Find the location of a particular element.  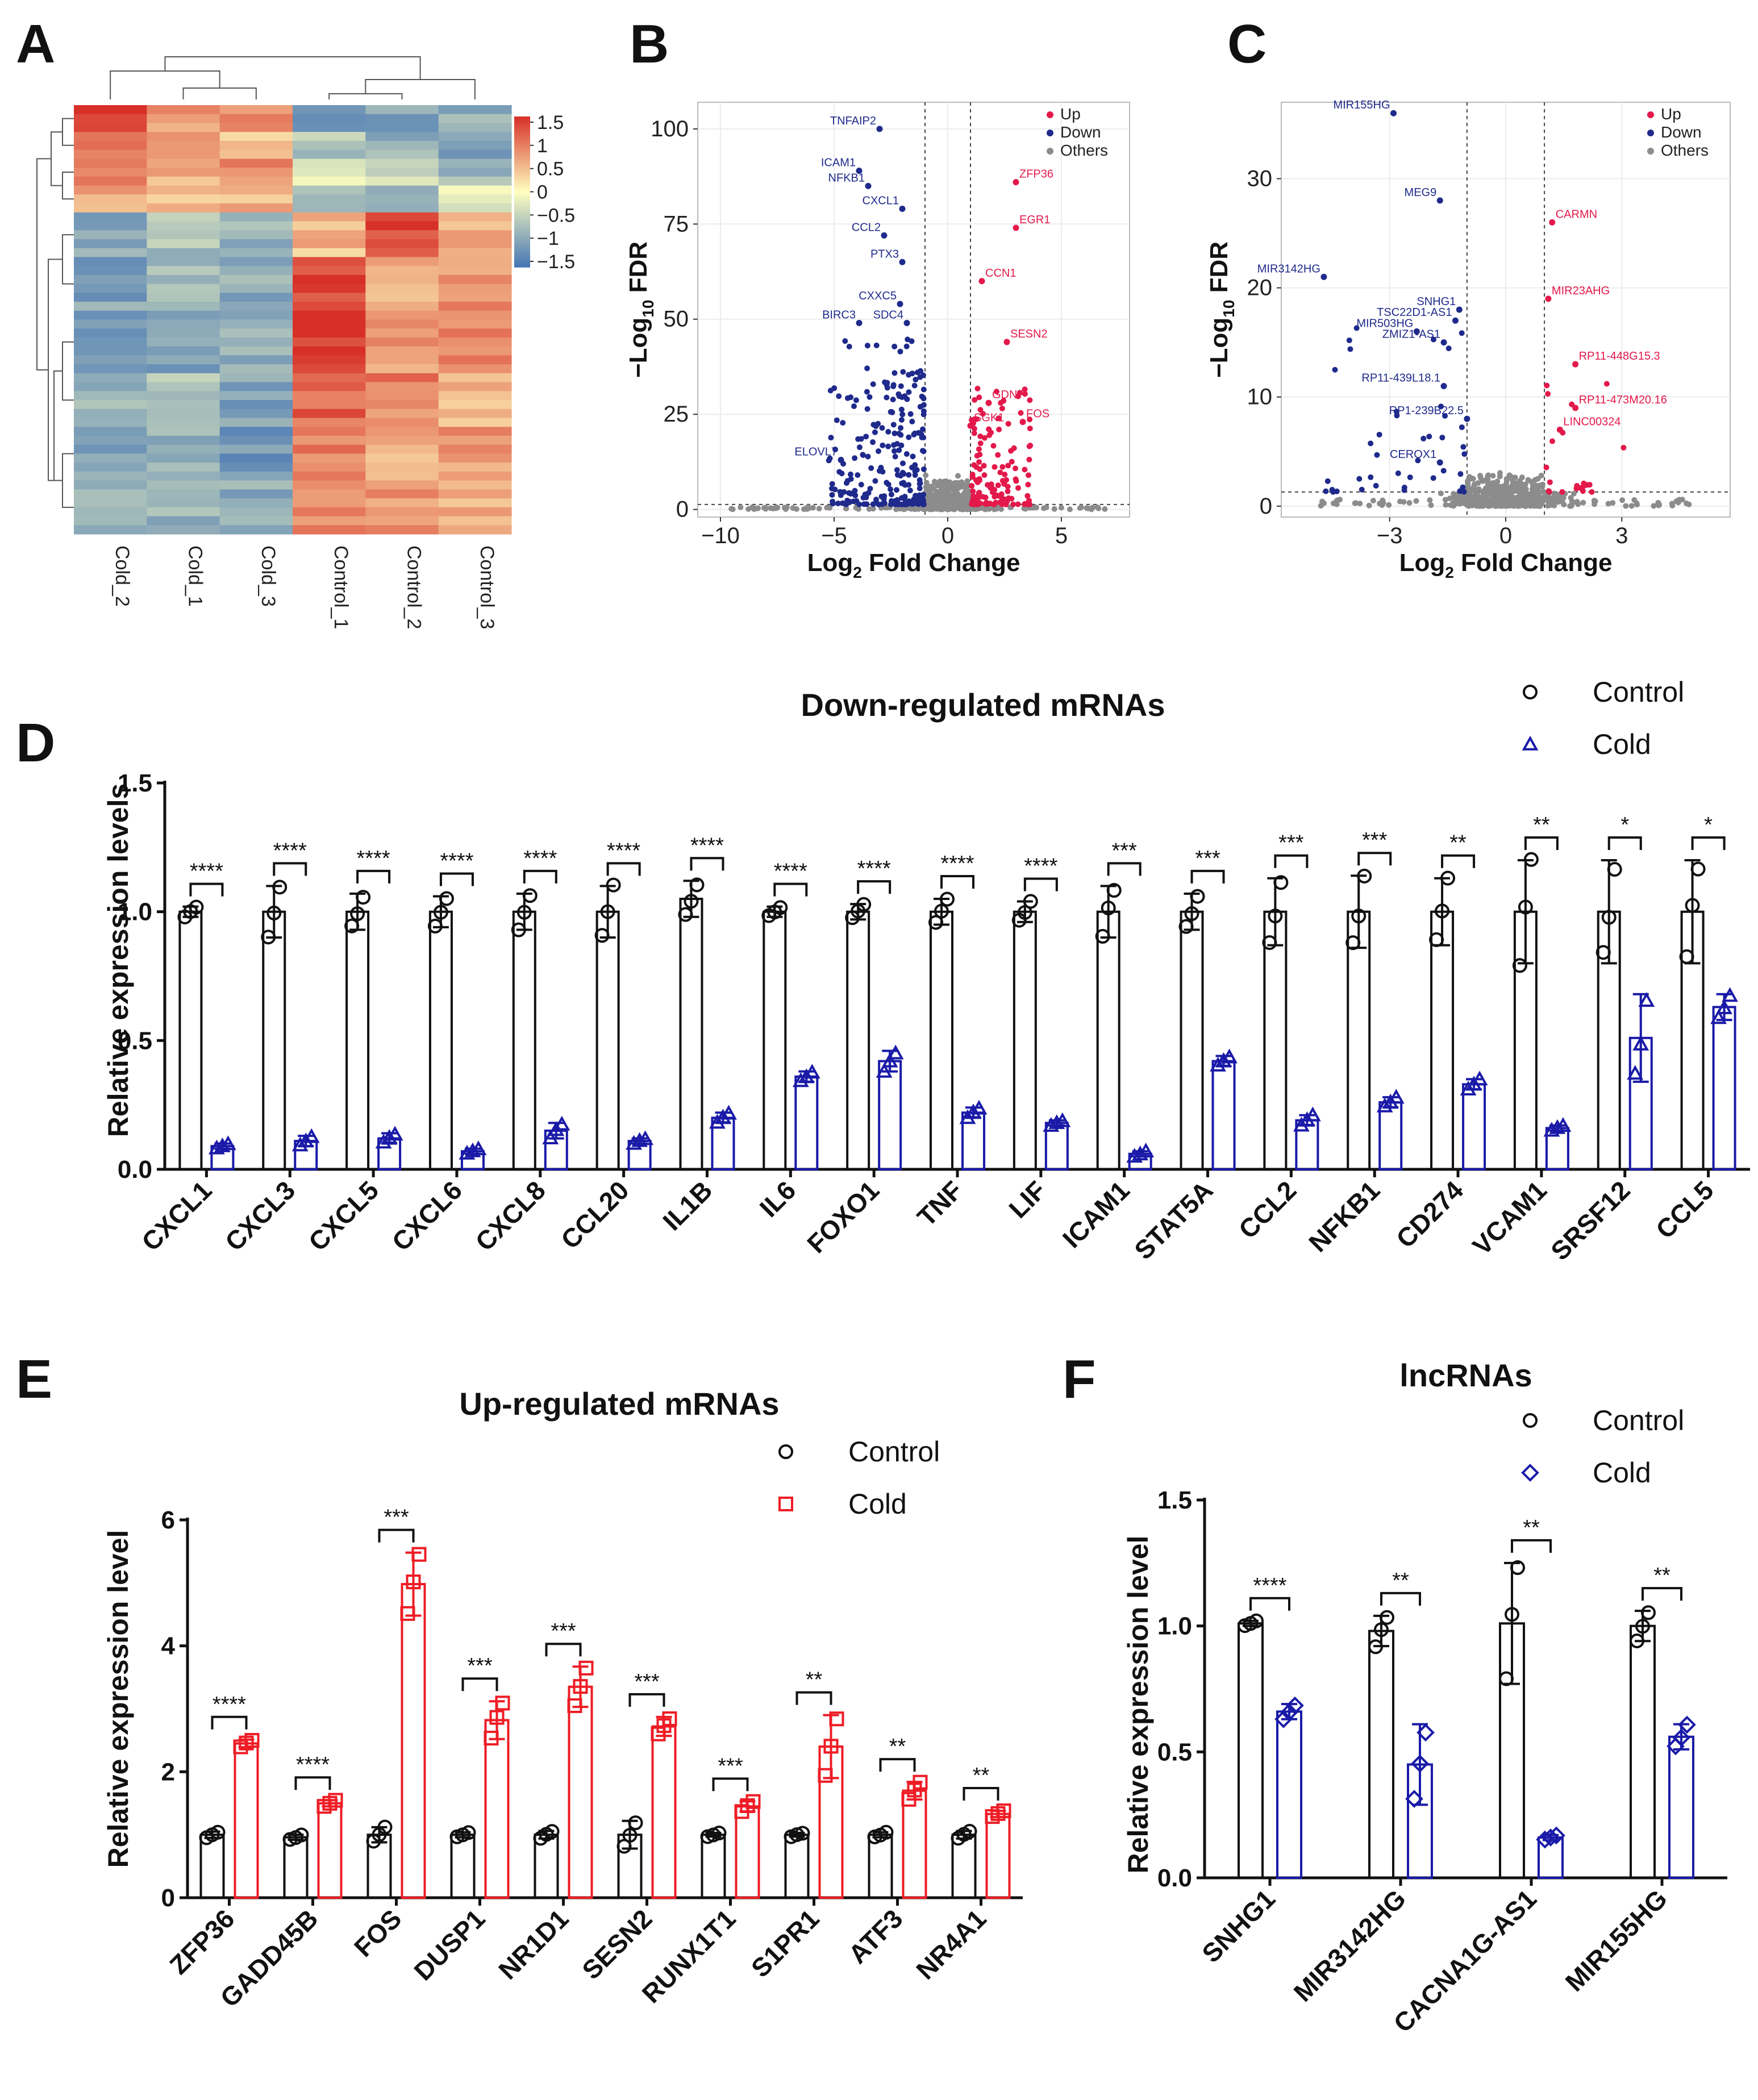

y-tick-label: 1.5 is located at coordinates (1174, 1500).